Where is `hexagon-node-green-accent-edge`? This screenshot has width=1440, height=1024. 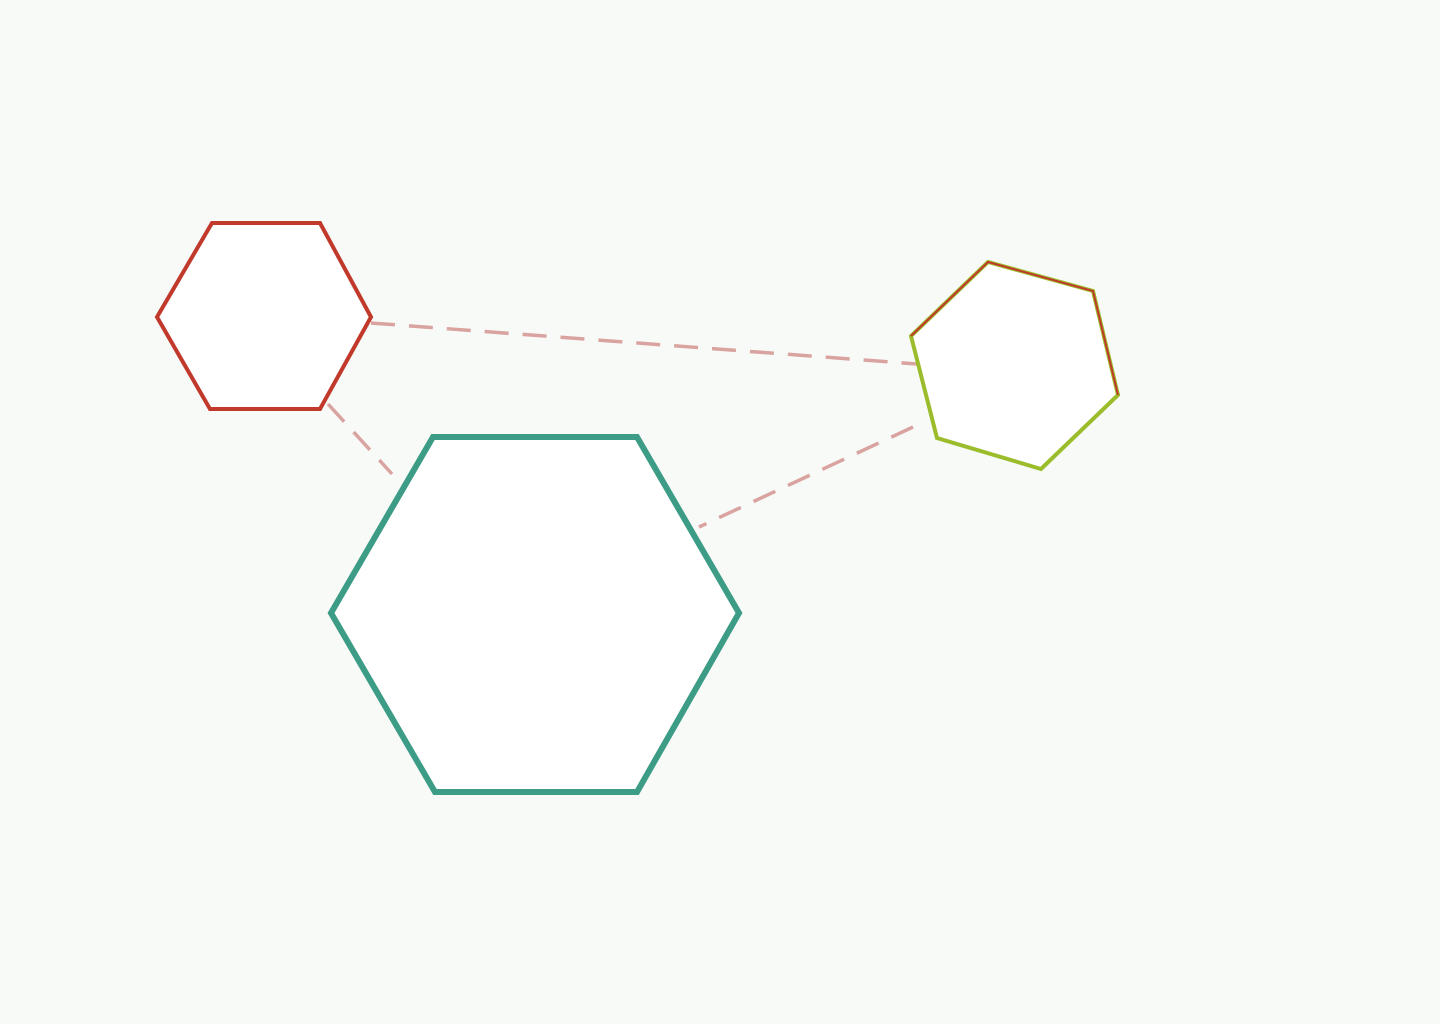
hexagon-node-green-accent-edge is located at coordinates (1014, 328).